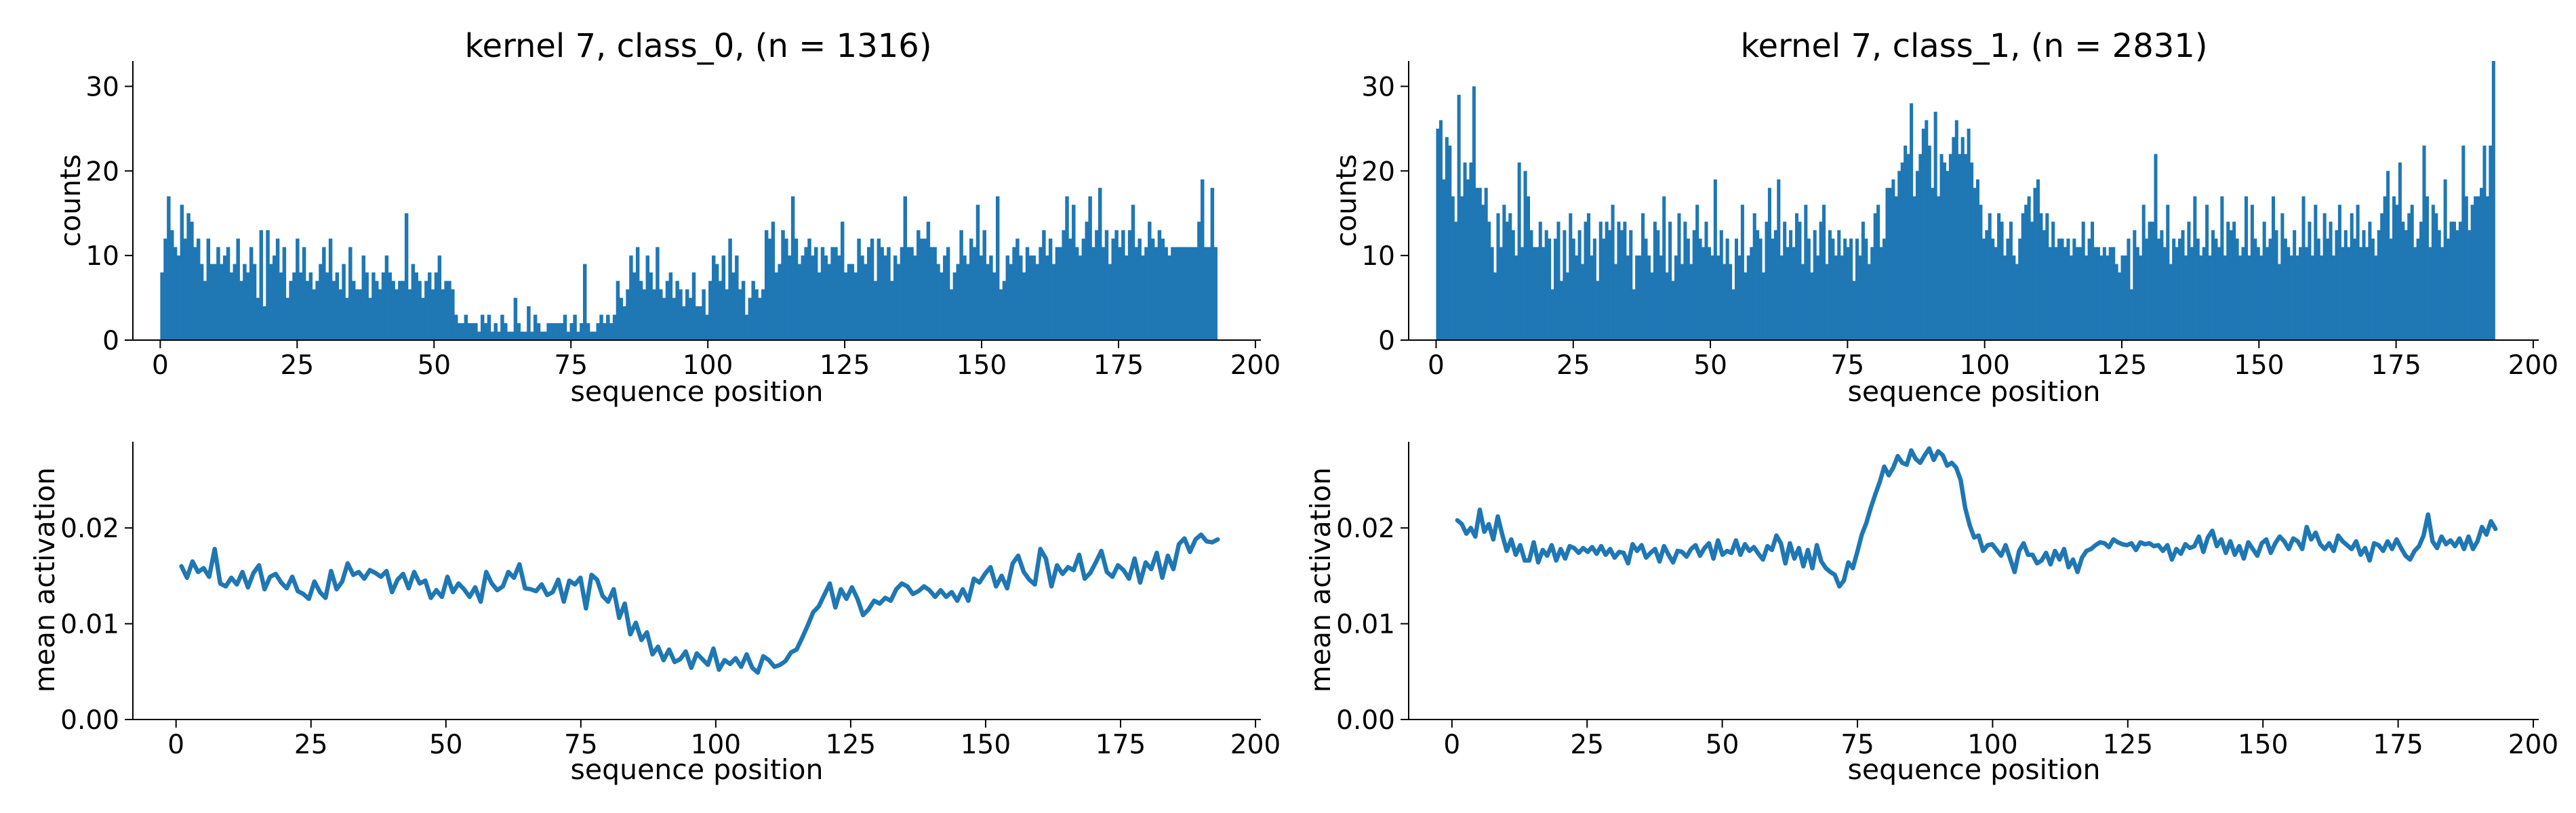 The width and height of the screenshot is (2576, 813). Describe the element at coordinates (1346, 200) in the screenshot. I see `y-axis-label: counts` at that location.